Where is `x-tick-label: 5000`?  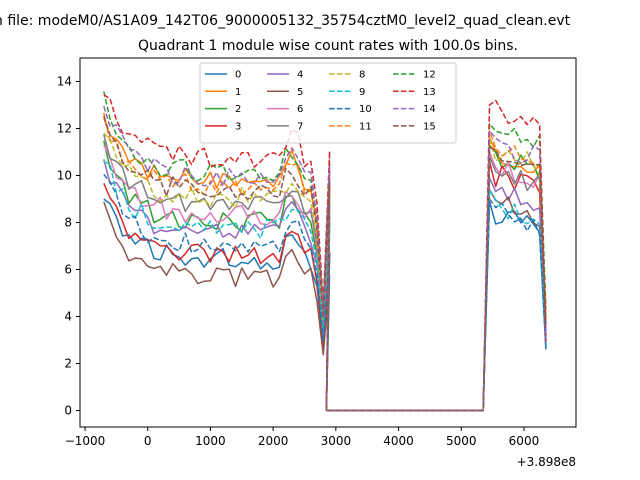
x-tick-label: 5000 is located at coordinates (461, 441).